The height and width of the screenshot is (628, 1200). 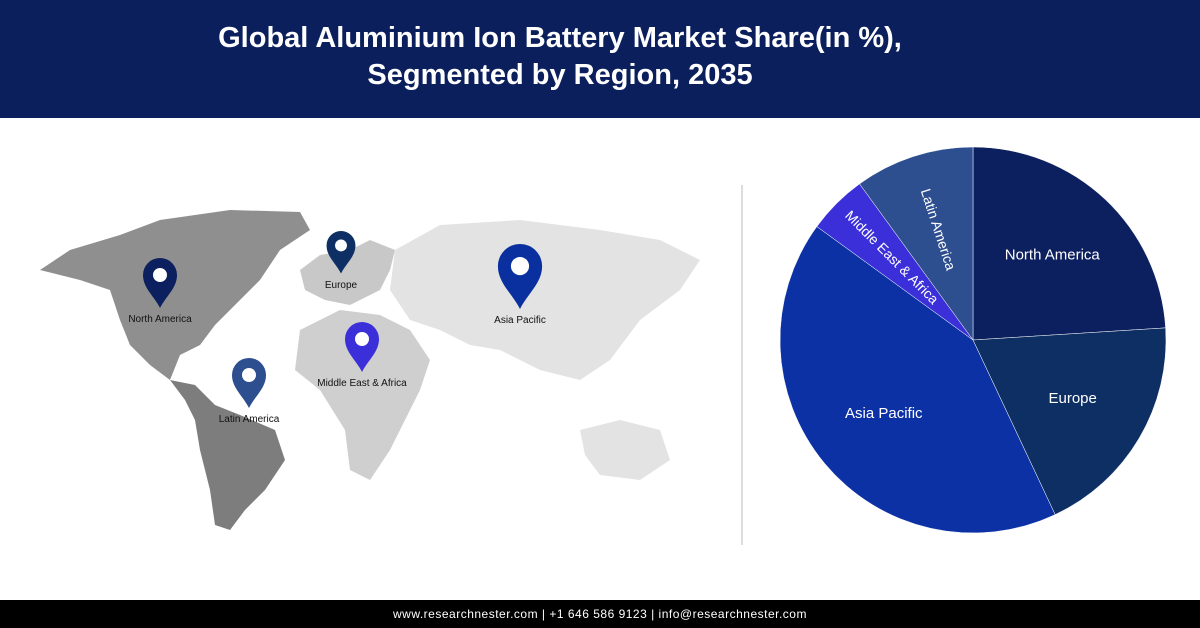 What do you see at coordinates (362, 395) in the screenshot?
I see `africa` at bounding box center [362, 395].